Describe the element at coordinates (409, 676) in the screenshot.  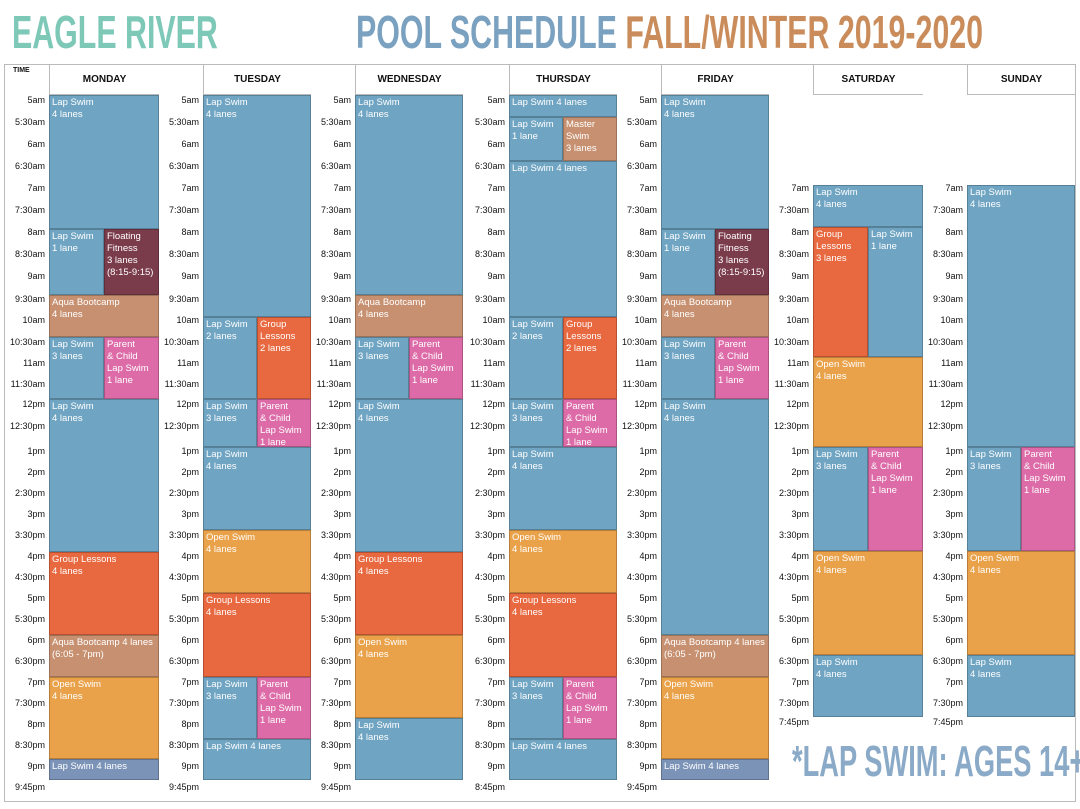
I see `schedule-block-wed: Open Swim 4 lanes` at that location.